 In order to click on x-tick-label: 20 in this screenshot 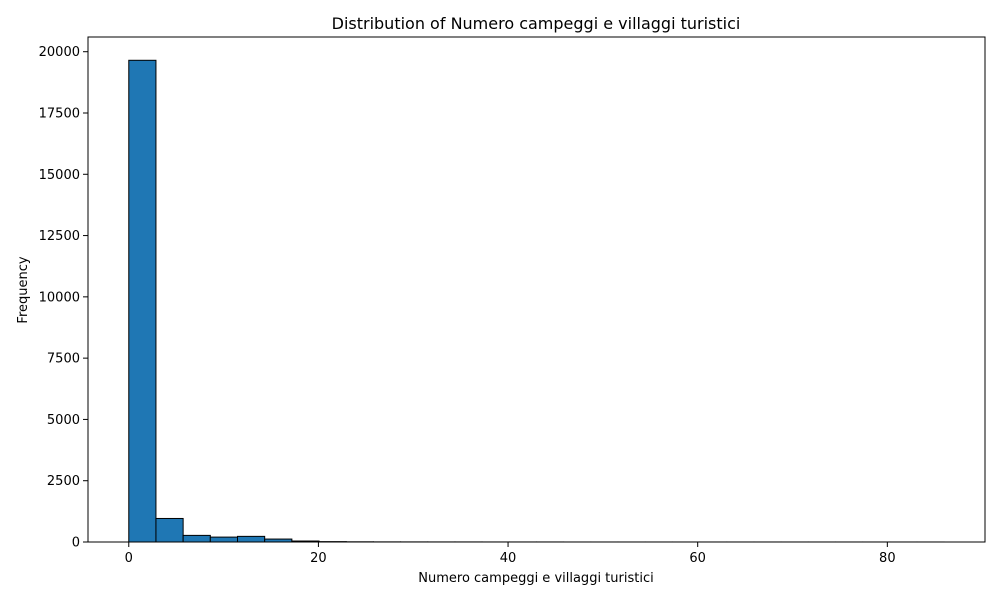, I will do `click(318, 558)`.